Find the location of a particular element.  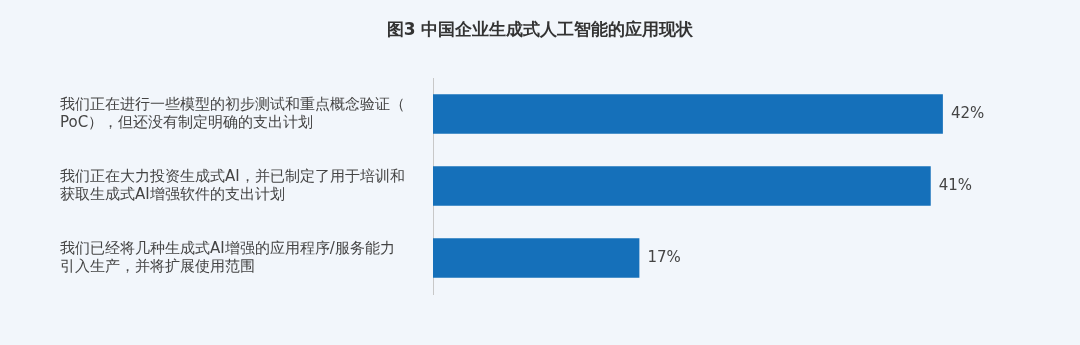

y-tick-label: 我们正在进行一些模型的初步测试和重点概念验证（PoC），但还没有制定明确的支出计划 is located at coordinates (232, 112).